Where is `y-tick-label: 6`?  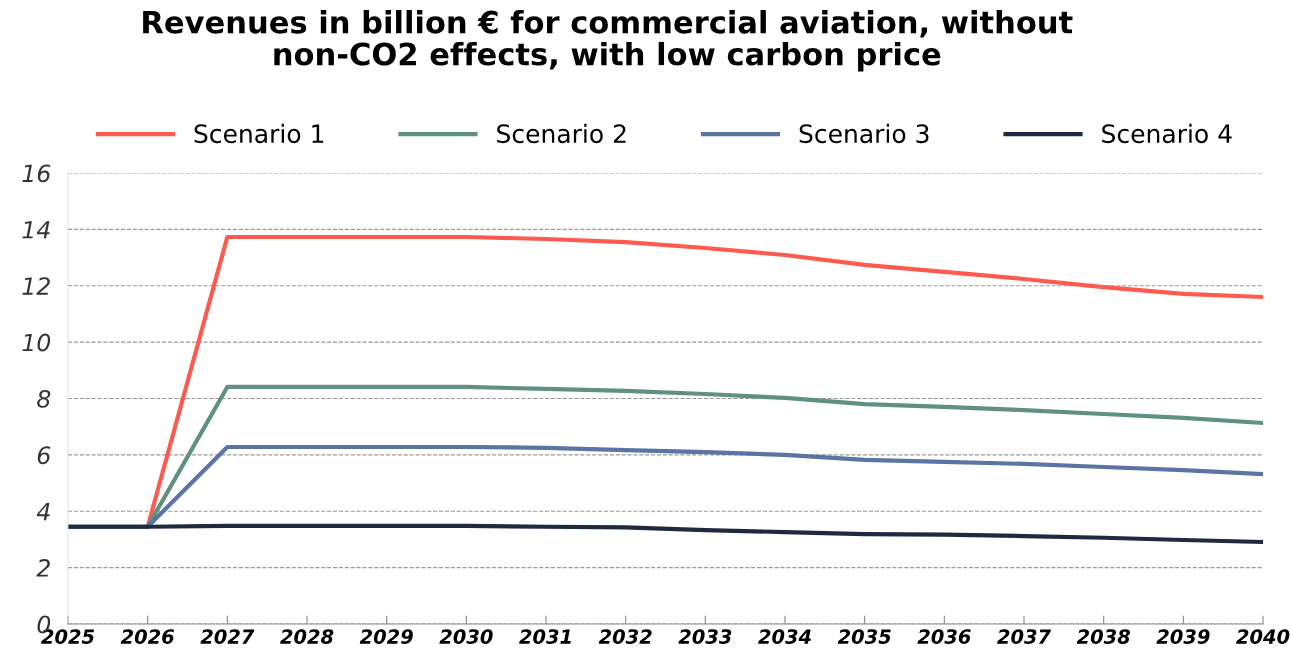
y-tick-label: 6 is located at coordinates (44, 455).